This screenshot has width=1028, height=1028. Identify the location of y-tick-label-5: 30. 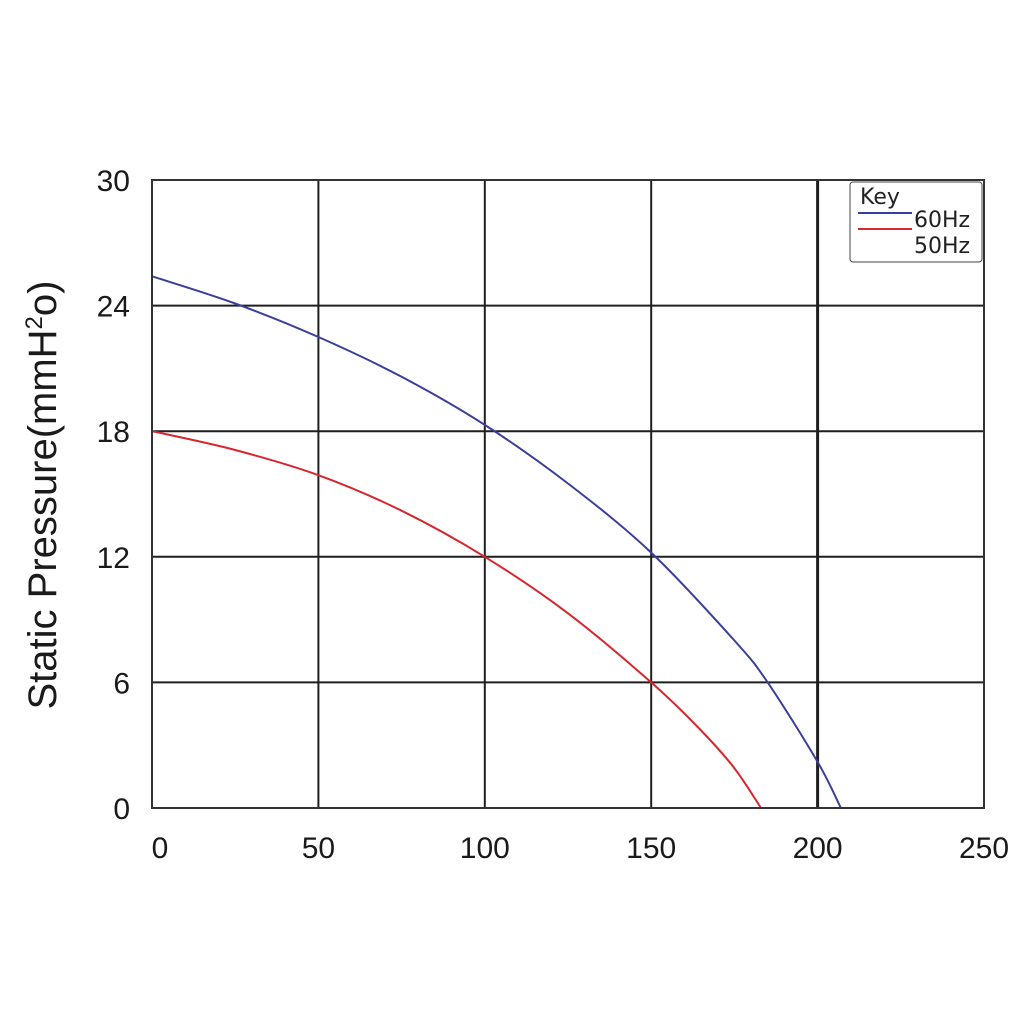
(113, 181).